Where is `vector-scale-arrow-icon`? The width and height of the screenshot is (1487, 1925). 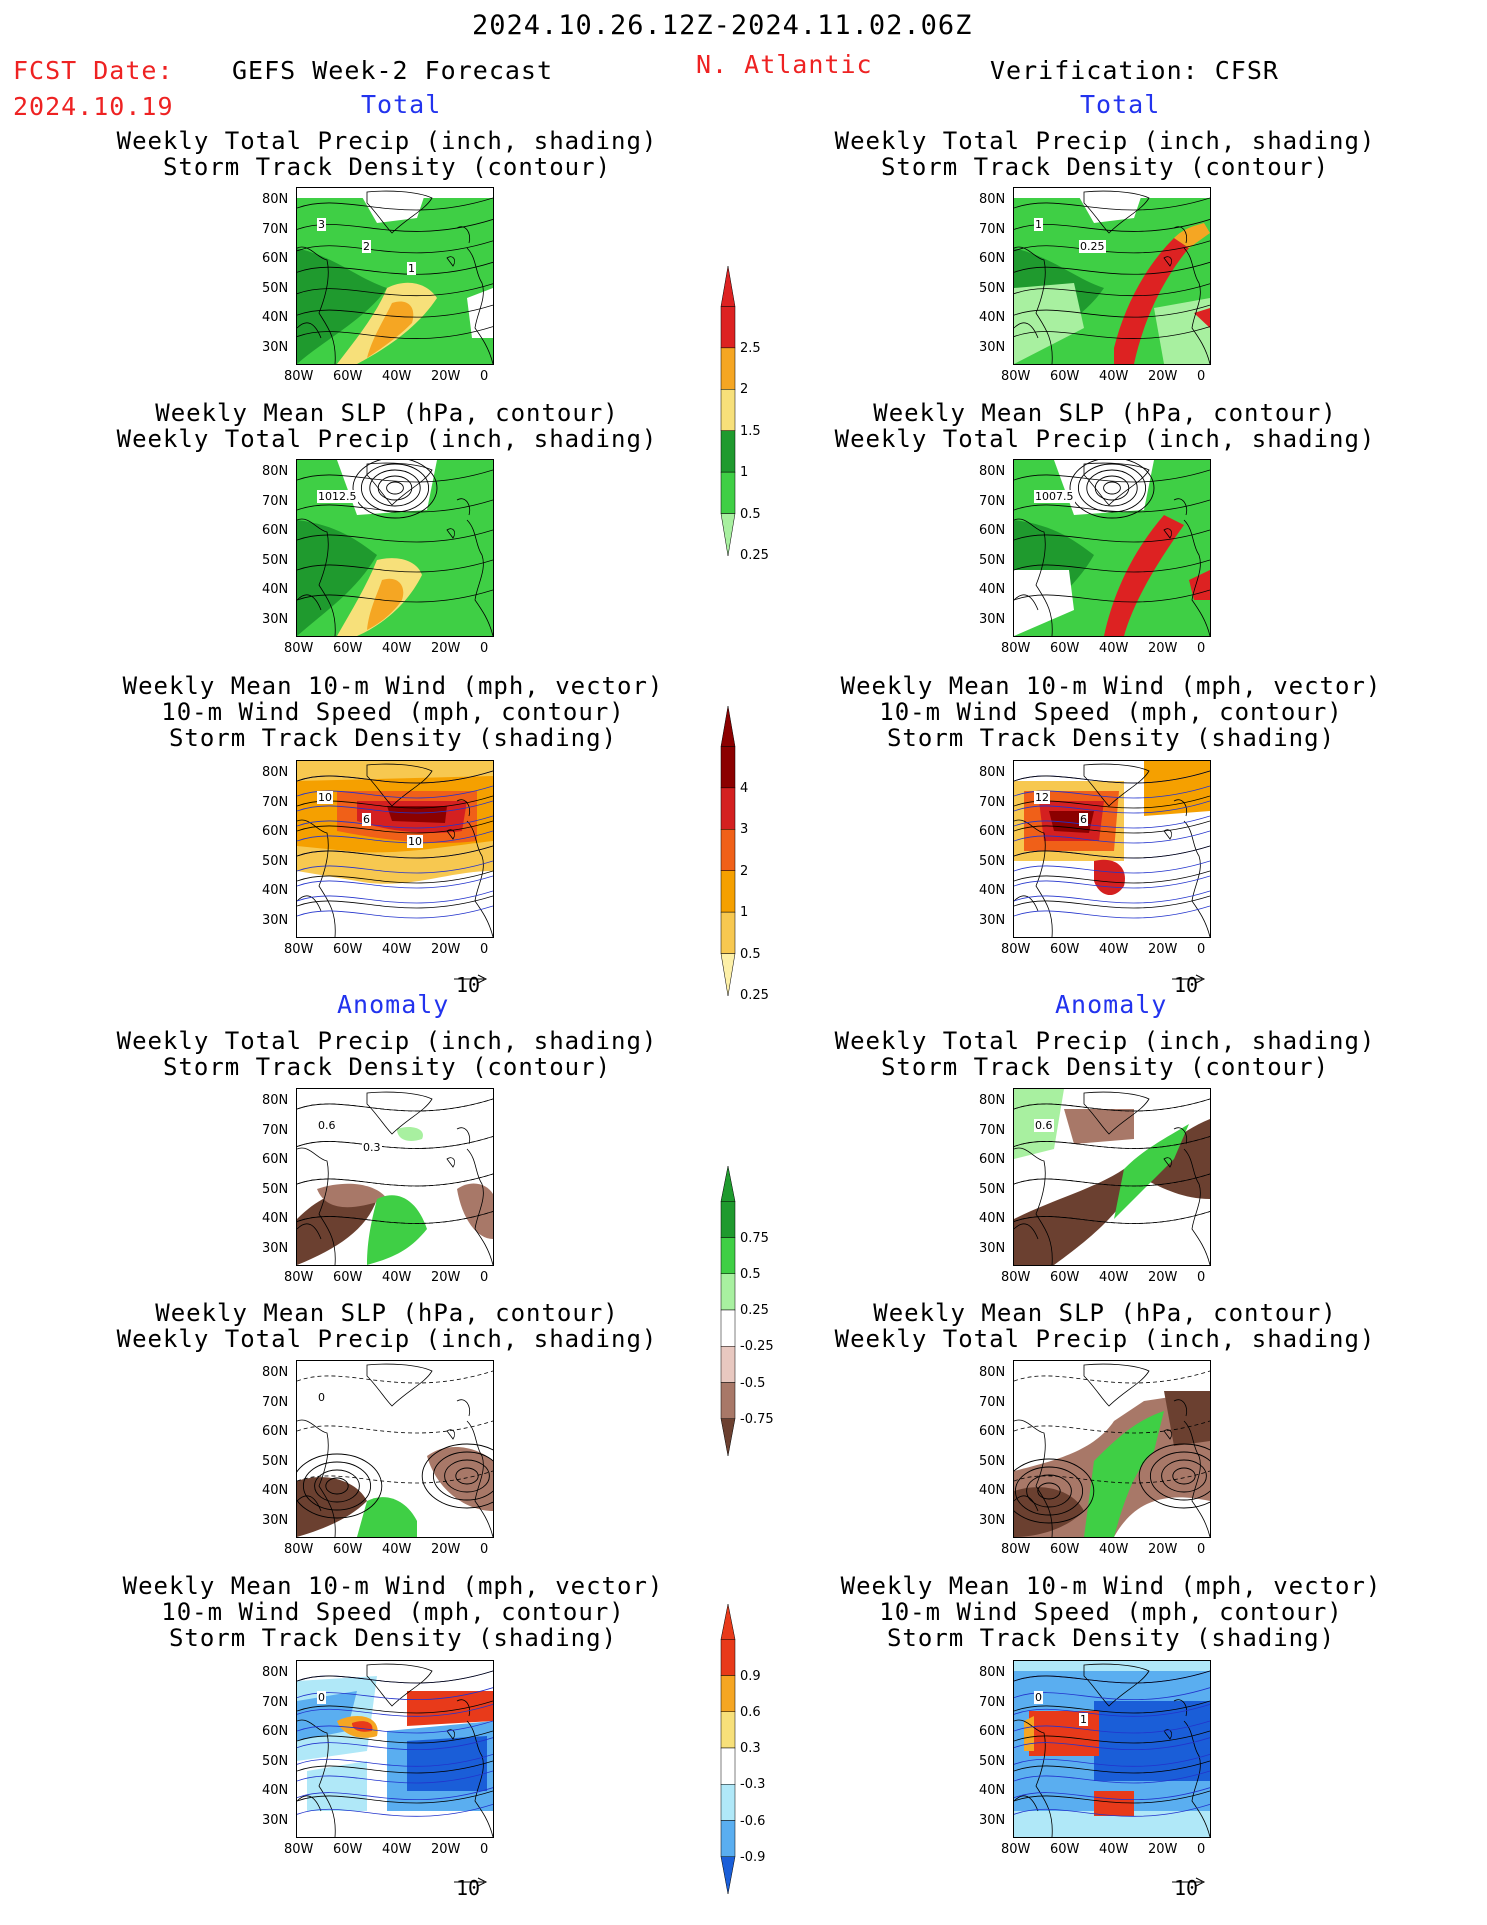 vector-scale-arrow-icon is located at coordinates (1189, 977).